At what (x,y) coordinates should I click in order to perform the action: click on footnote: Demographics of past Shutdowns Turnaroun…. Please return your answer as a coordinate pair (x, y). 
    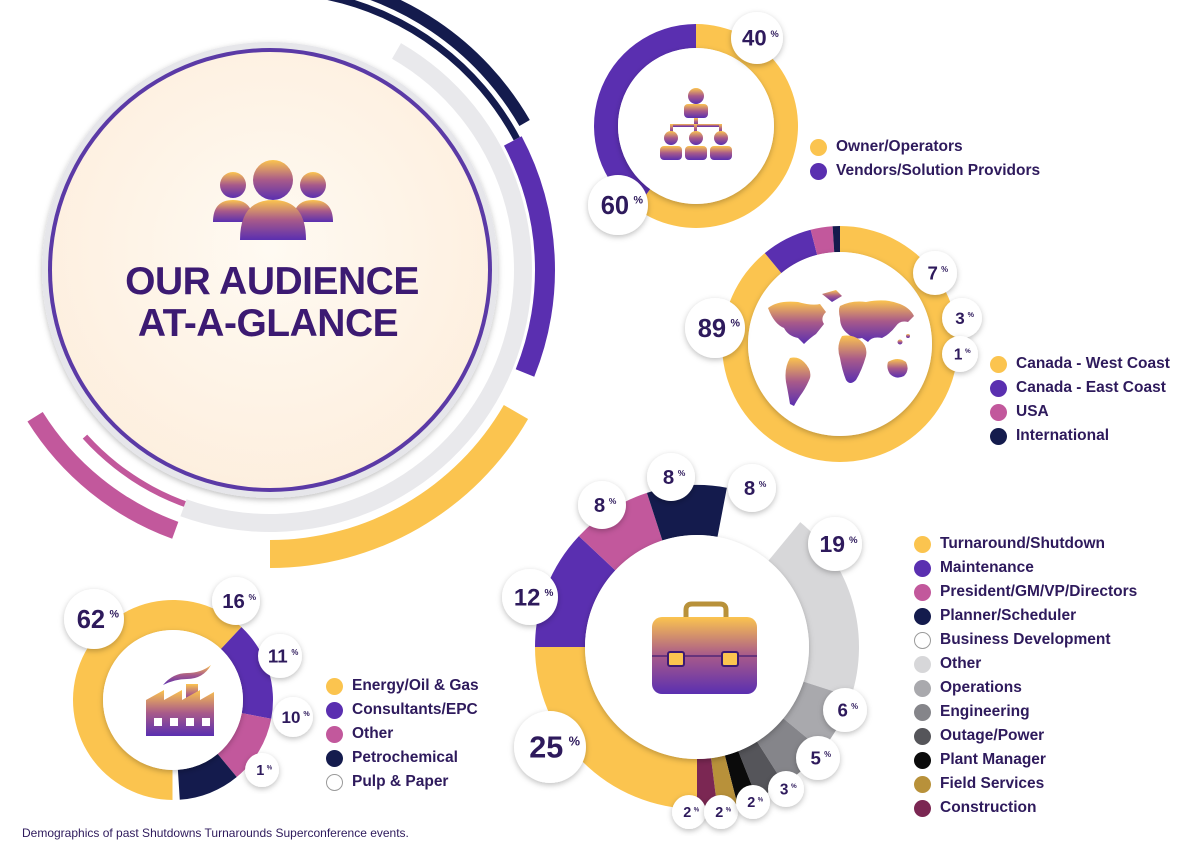
    Looking at the image, I should click on (215, 833).